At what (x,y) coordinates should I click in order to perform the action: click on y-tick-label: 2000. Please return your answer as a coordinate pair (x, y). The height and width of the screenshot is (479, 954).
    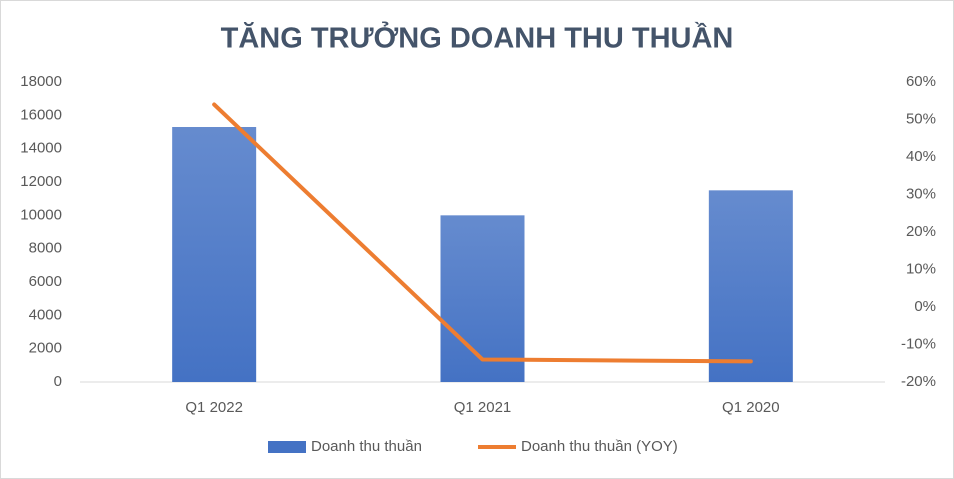
    Looking at the image, I should click on (45, 348).